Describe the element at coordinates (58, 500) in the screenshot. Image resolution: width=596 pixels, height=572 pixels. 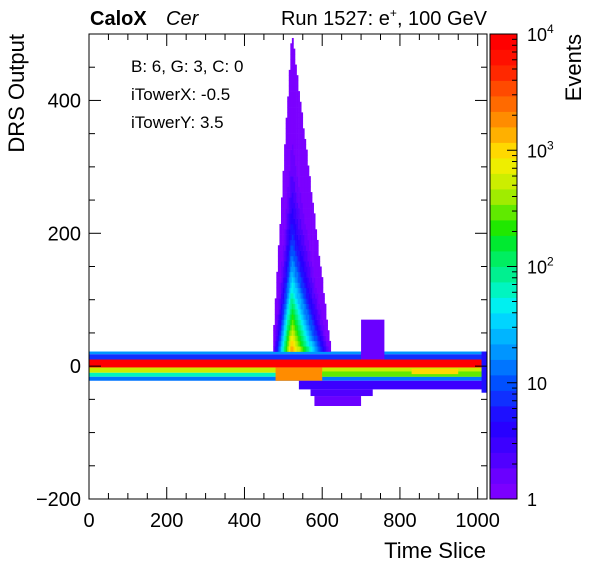
I see `y-tick-label: −200` at that location.